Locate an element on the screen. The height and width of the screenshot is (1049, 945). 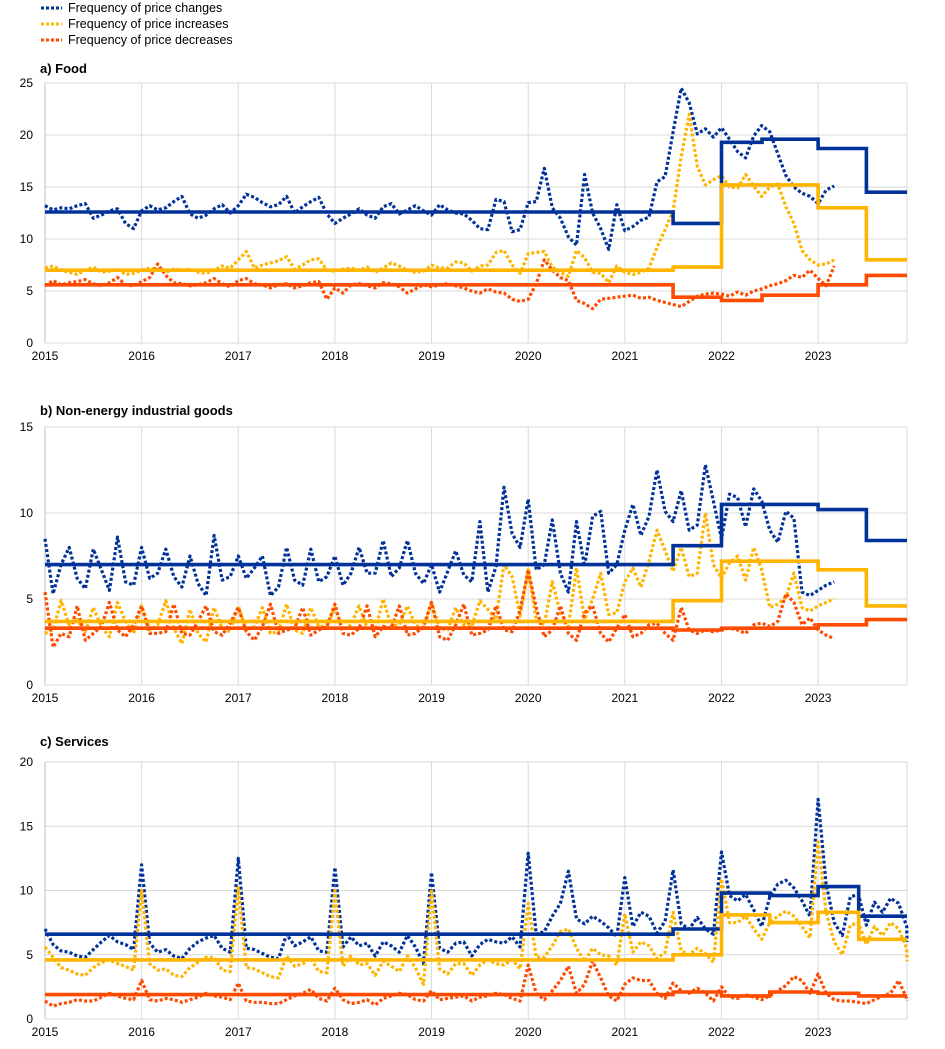
legend-item-changes: Frequency of price changes is located at coordinates (136, 8).